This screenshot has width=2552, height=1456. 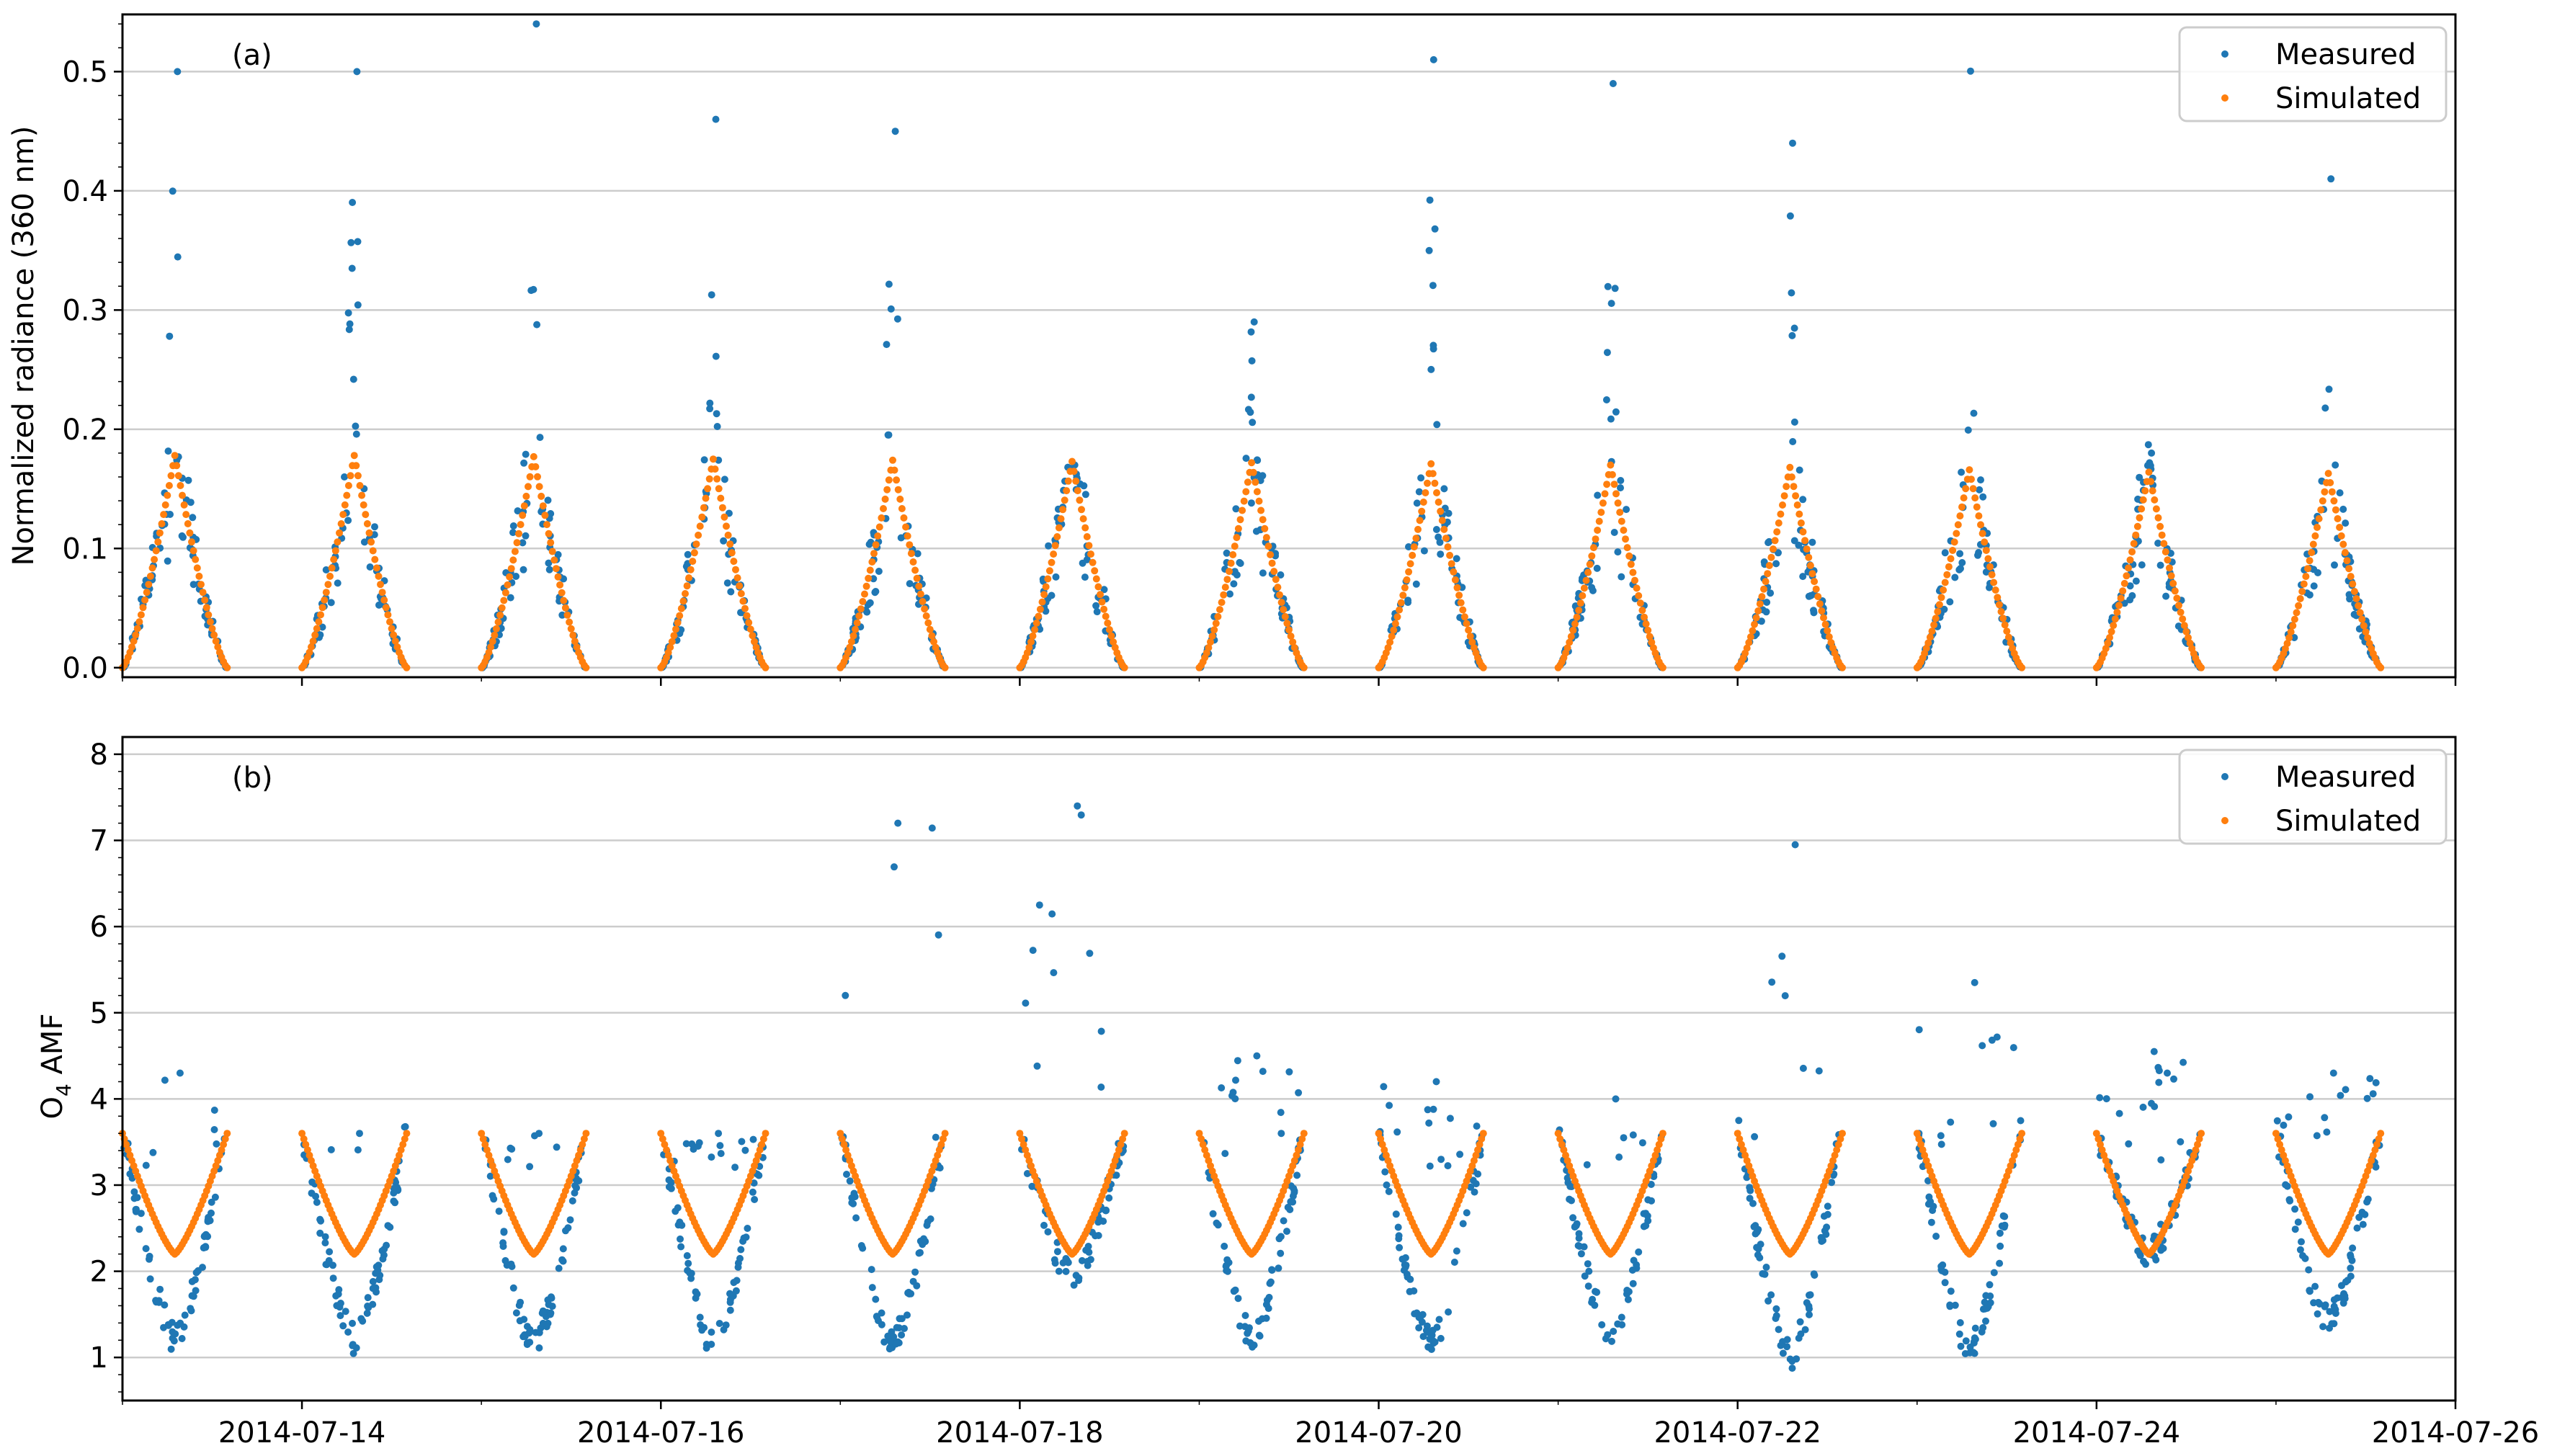 I want to click on panel-a-legend: Measured Simulated, so click(x=2313, y=74).